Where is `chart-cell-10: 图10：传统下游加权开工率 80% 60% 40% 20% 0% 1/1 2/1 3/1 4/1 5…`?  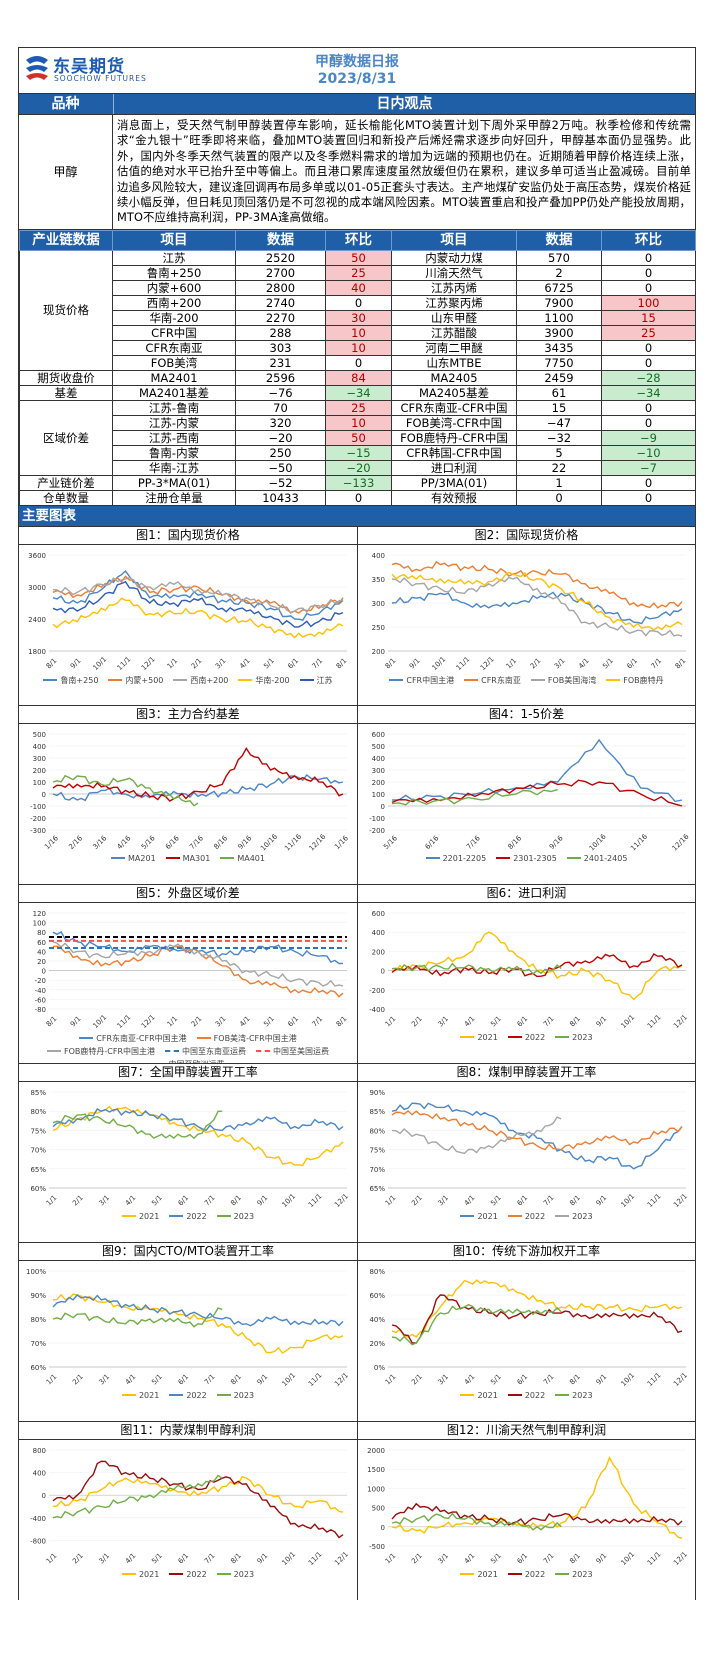 chart-cell-10: 图10：传统下游加权开工率 80% 60% 40% 20% 0% 1/1 2/1 3/1 4/1 5… is located at coordinates (526, 1331).